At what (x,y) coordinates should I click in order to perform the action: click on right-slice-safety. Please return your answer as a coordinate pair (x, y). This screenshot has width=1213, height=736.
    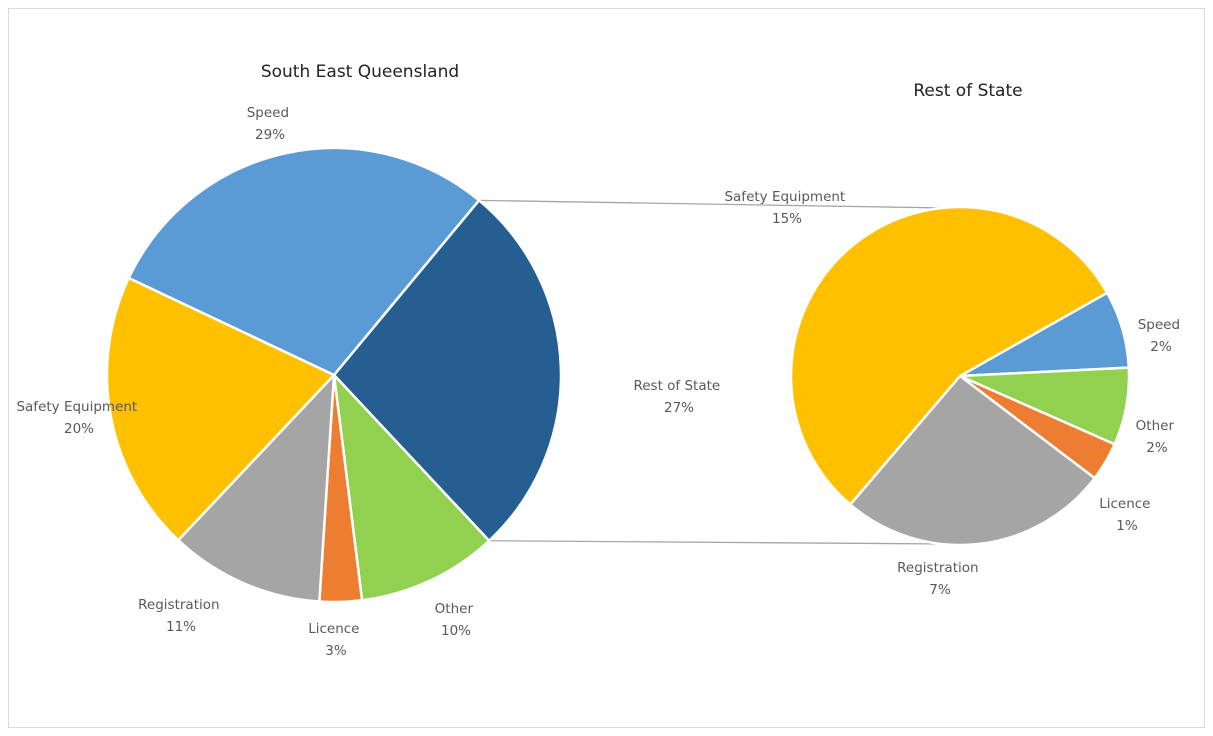
    Looking at the image, I should click on (949, 355).